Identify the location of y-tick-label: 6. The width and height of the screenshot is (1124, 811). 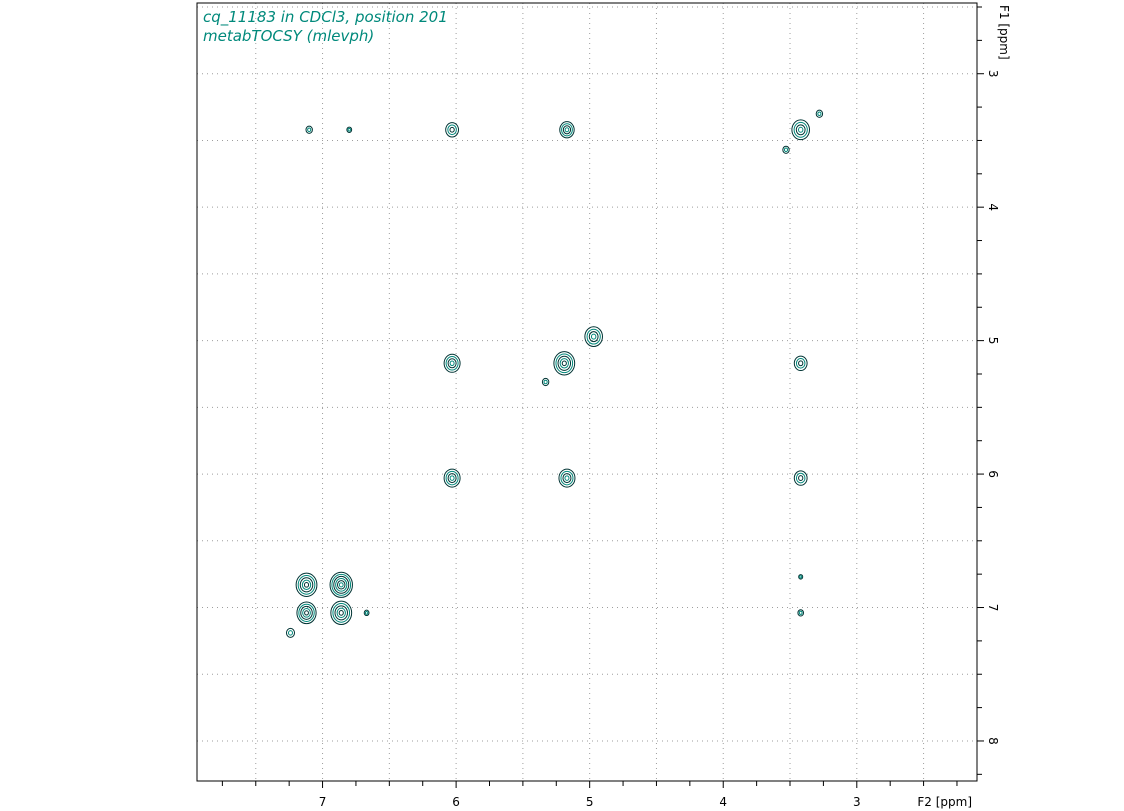
(993, 474).